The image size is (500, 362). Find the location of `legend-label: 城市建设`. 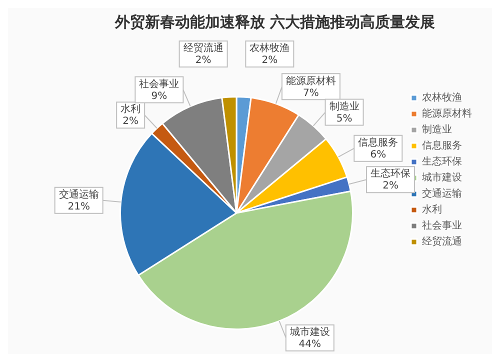

legend-label: 城市建设 is located at coordinates (441, 178).